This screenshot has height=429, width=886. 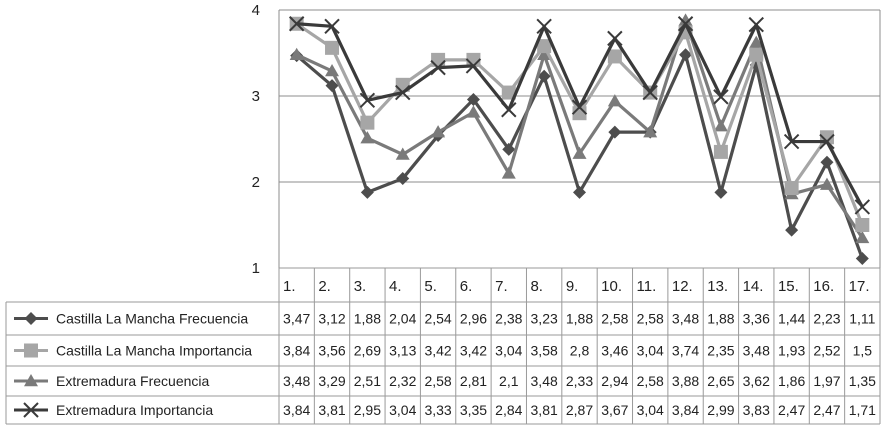 I want to click on data-label: 2,69, so click(x=367, y=351).